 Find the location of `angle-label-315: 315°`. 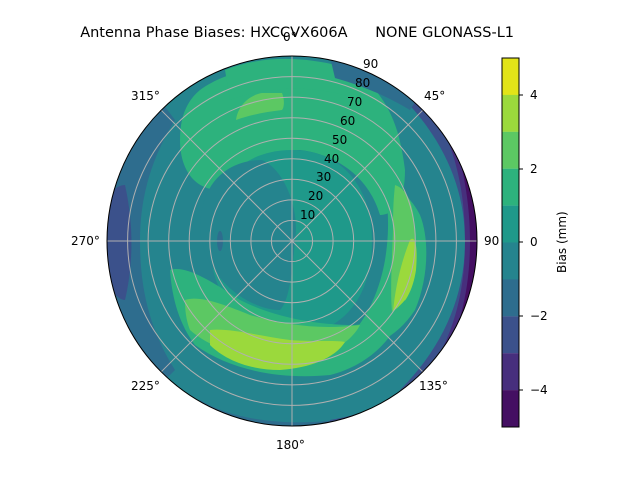

angle-label-315: 315° is located at coordinates (145, 96).